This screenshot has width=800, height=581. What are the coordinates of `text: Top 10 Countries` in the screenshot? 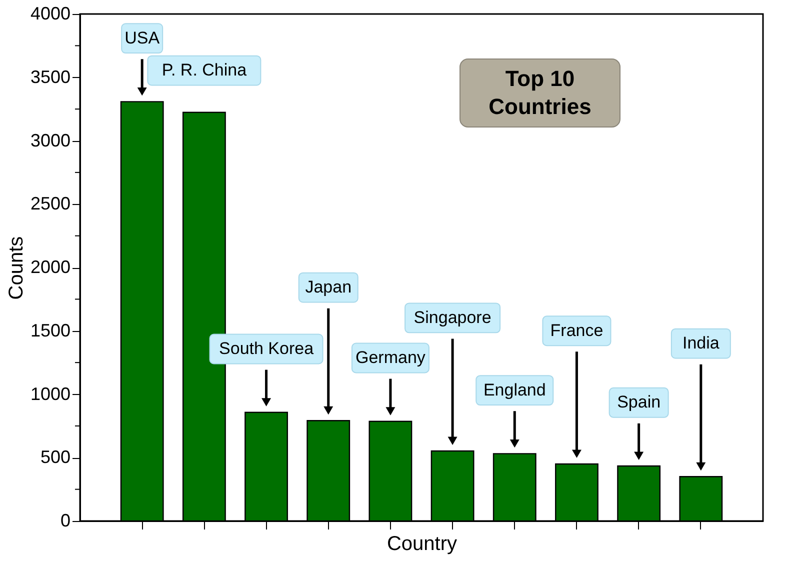 It's located at (540, 92).